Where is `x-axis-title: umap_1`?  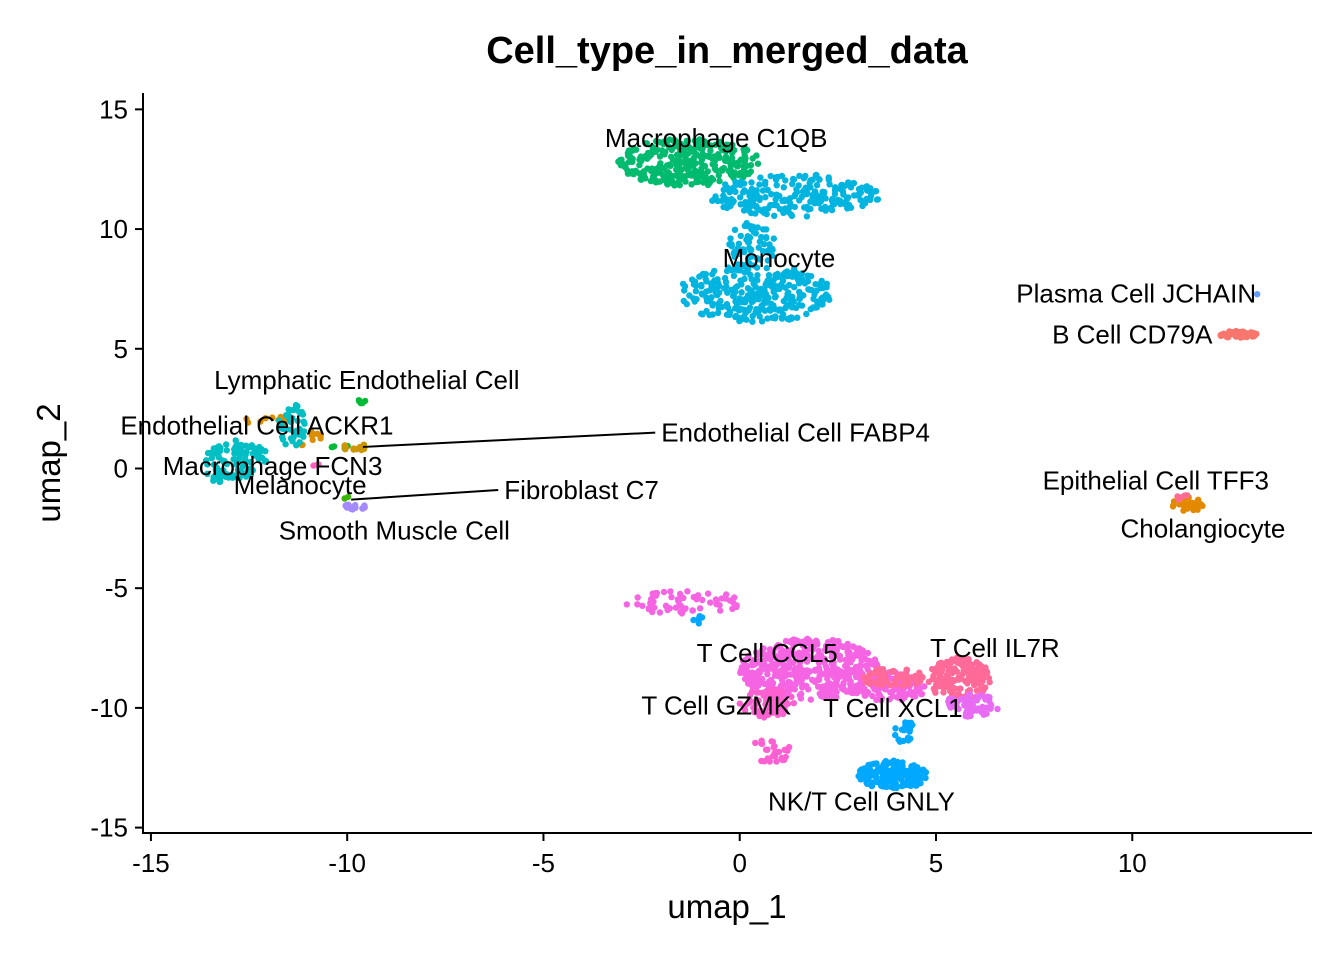
x-axis-title: umap_1 is located at coordinates (726, 906).